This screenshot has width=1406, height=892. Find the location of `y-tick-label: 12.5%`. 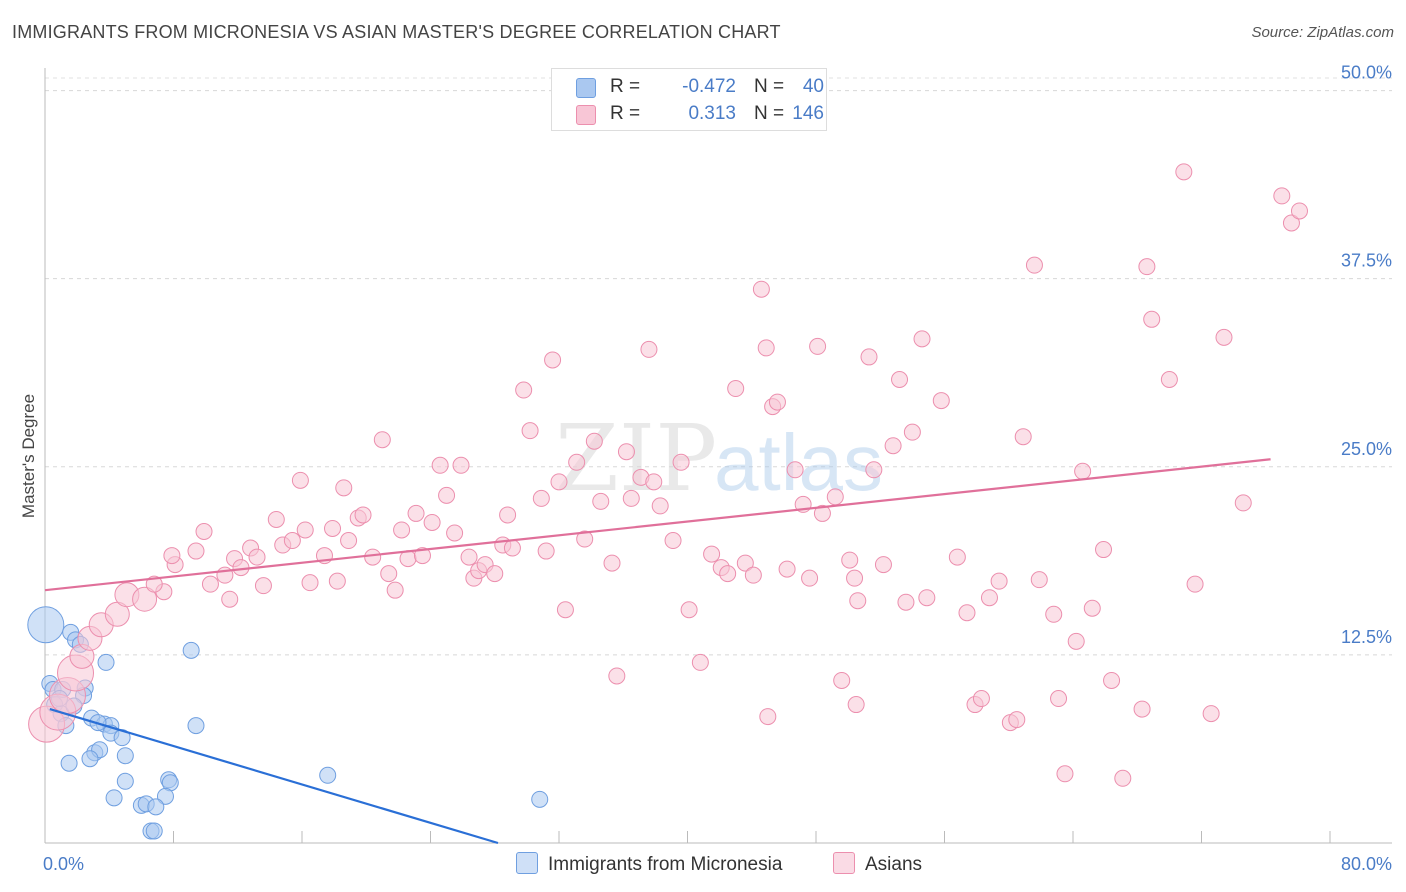

y-tick-label: 12.5% is located at coordinates (1366, 637).